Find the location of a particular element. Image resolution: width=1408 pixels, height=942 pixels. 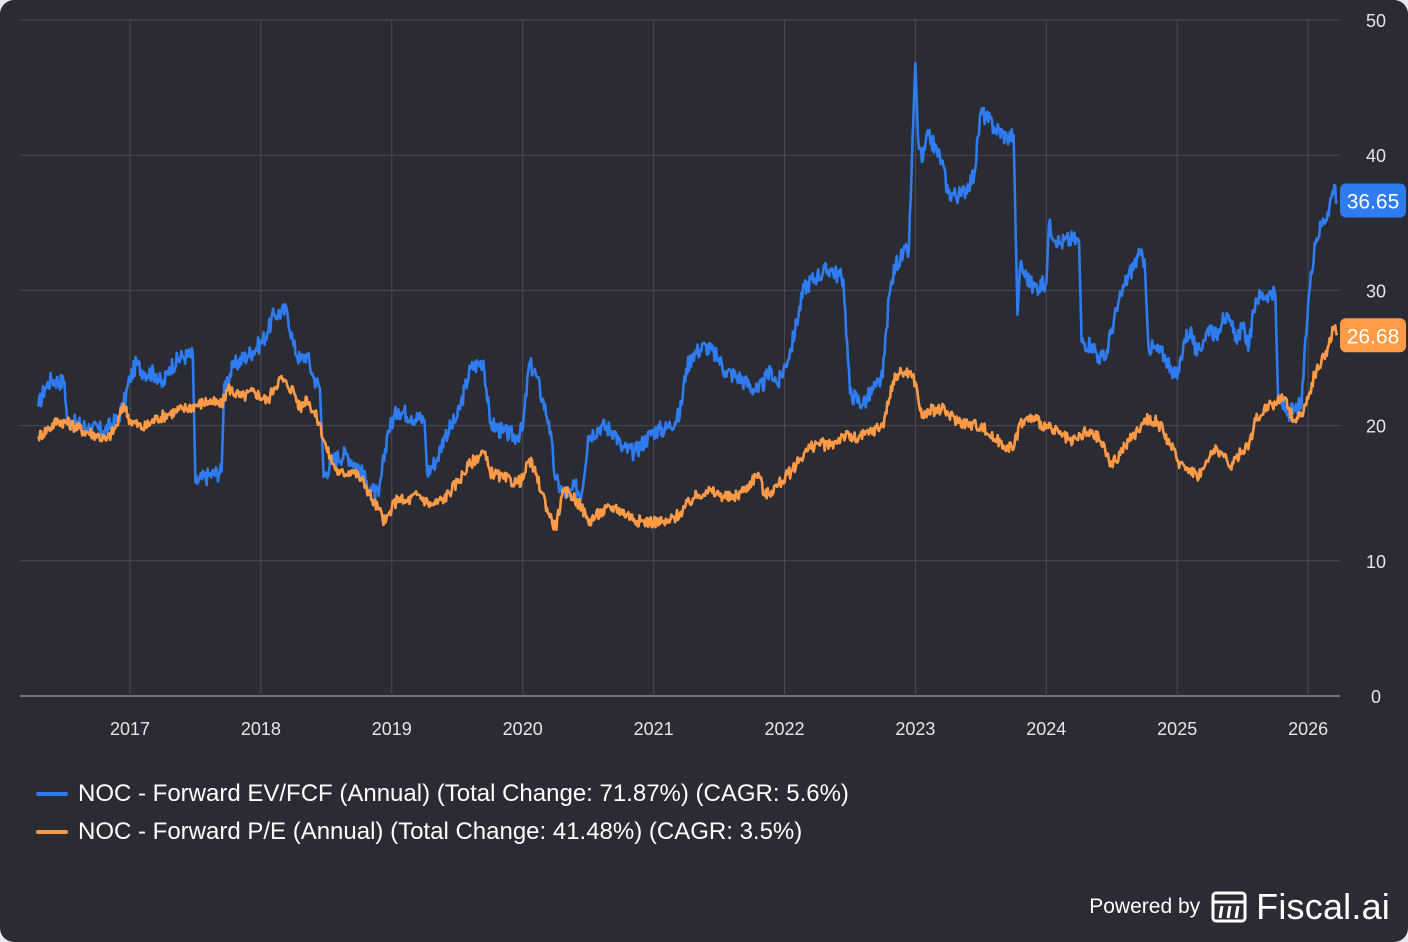

last-value-label-pe: 26.68 is located at coordinates (1373, 336).